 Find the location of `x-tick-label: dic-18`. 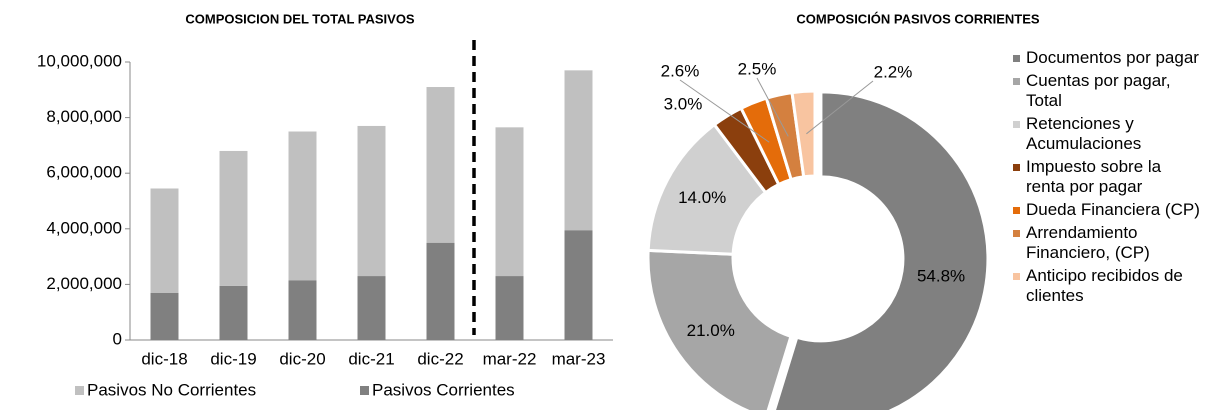

x-tick-label: dic-18 is located at coordinates (164, 358).